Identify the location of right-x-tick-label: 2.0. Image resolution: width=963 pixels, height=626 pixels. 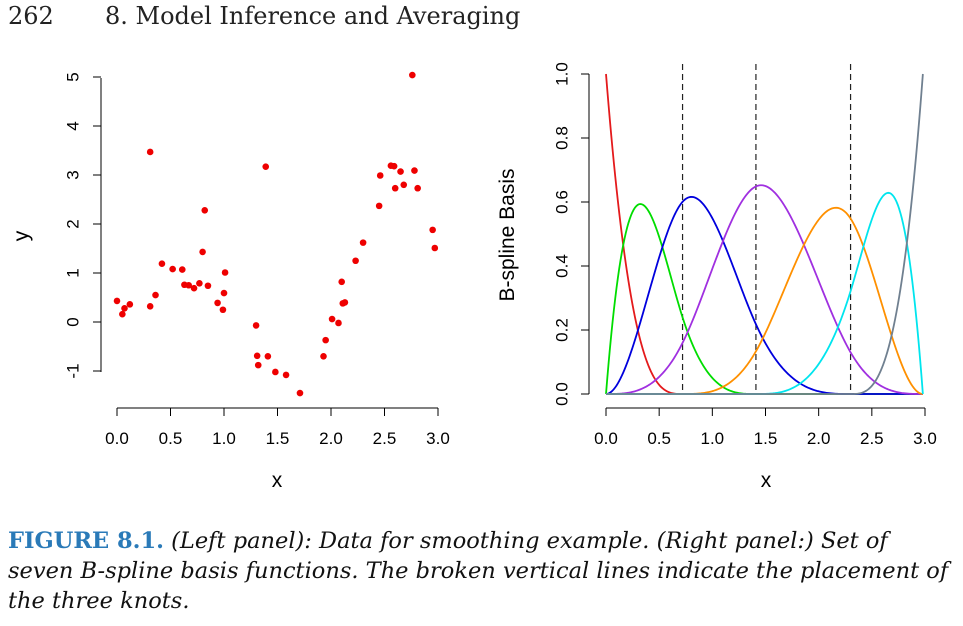
(819, 438).